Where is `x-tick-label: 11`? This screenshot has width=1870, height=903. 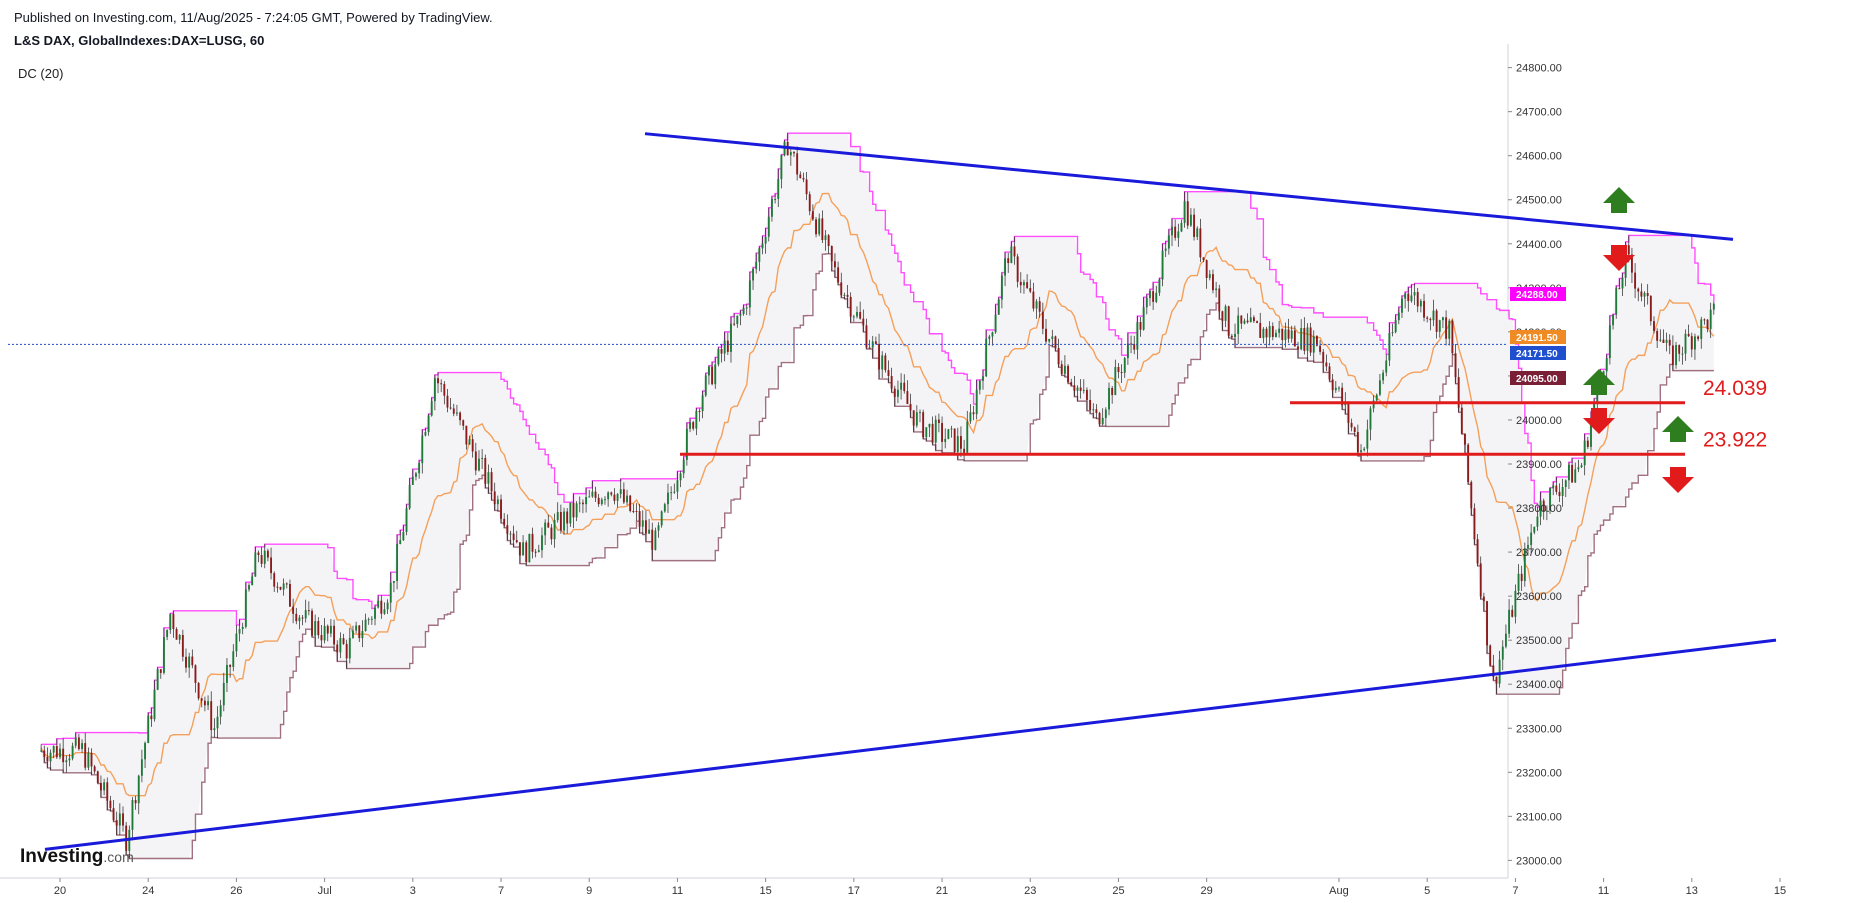 x-tick-label: 11 is located at coordinates (677, 891).